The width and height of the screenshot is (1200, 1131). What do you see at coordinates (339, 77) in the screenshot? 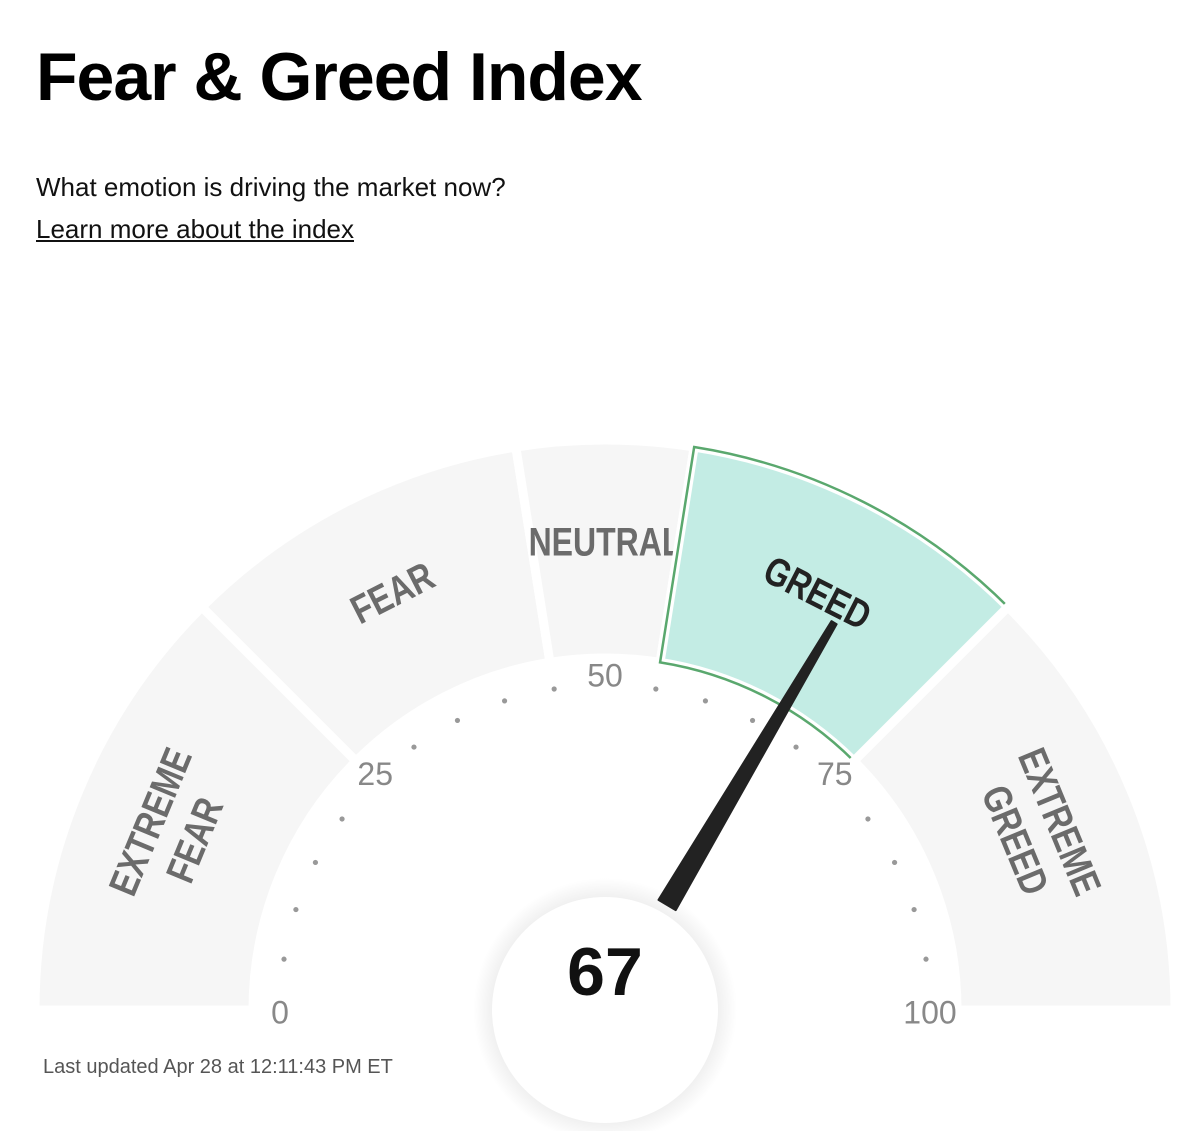
I see `title: Fear & Greed Index` at bounding box center [339, 77].